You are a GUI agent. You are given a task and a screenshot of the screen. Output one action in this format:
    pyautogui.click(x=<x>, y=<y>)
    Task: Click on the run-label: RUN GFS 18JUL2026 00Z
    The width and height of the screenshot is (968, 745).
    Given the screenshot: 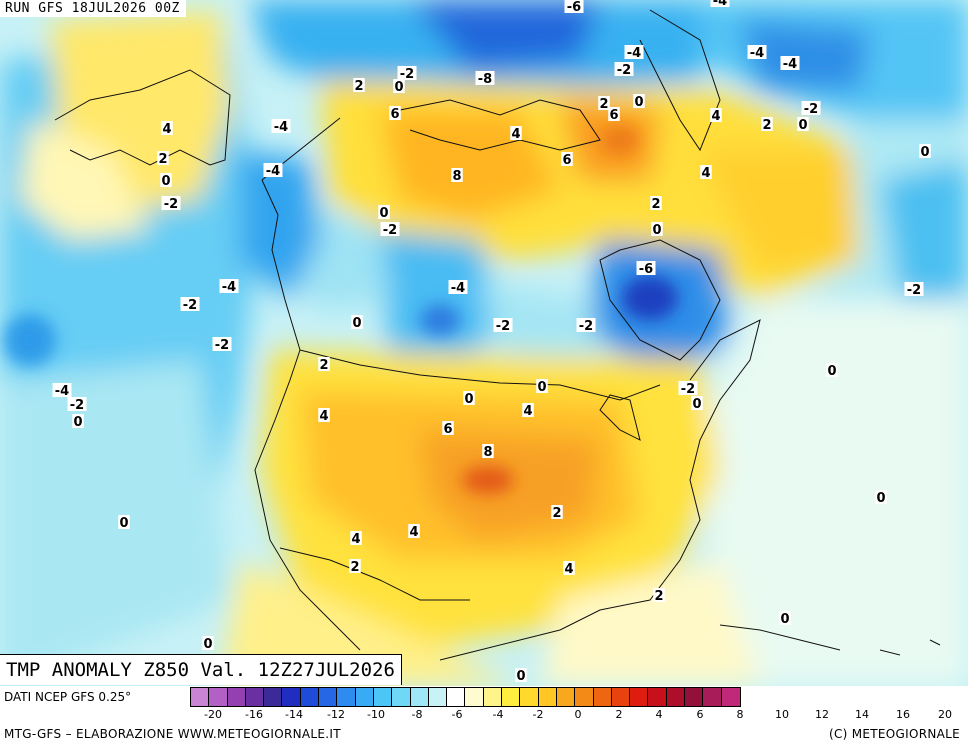 What is the action you would take?
    pyautogui.click(x=93, y=8)
    